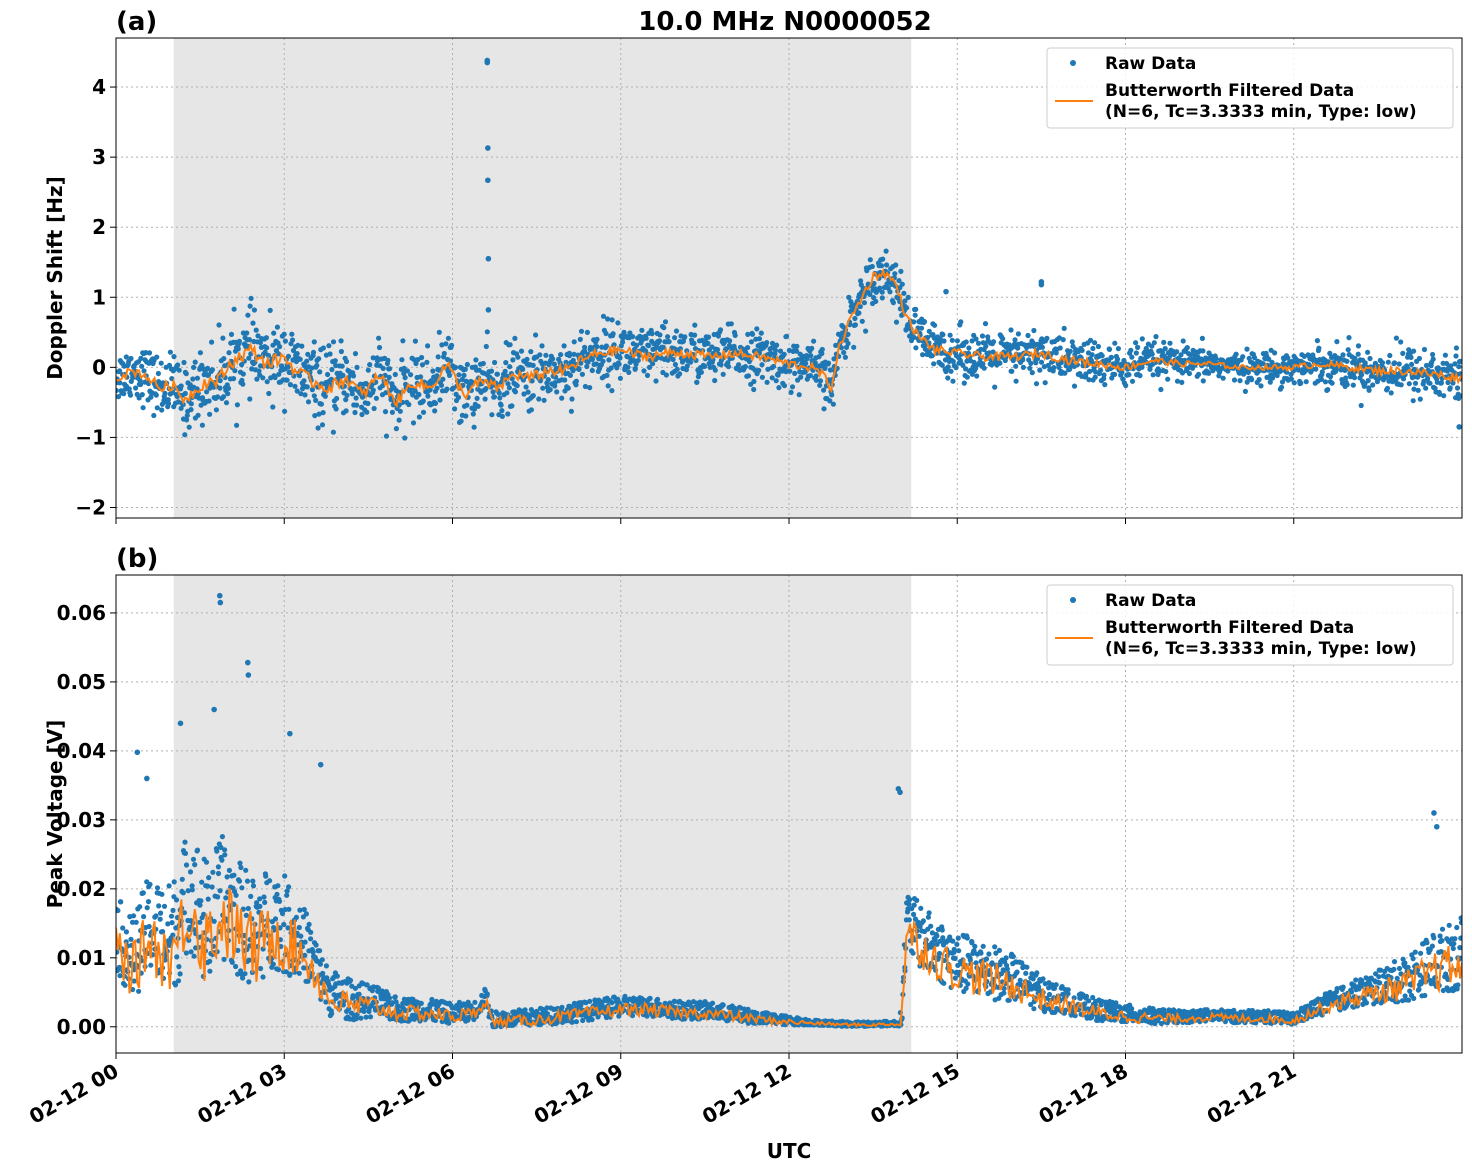 This screenshot has height=1172, width=1472. Describe the element at coordinates (784, 22) in the screenshot. I see `figure-title: 10.0 MHz N0000052` at that location.